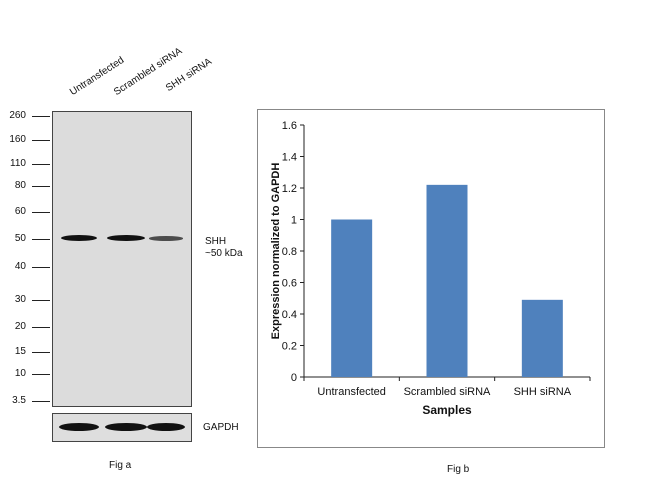  Describe the element at coordinates (20, 373) in the screenshot. I see `marker-label: 10` at that location.